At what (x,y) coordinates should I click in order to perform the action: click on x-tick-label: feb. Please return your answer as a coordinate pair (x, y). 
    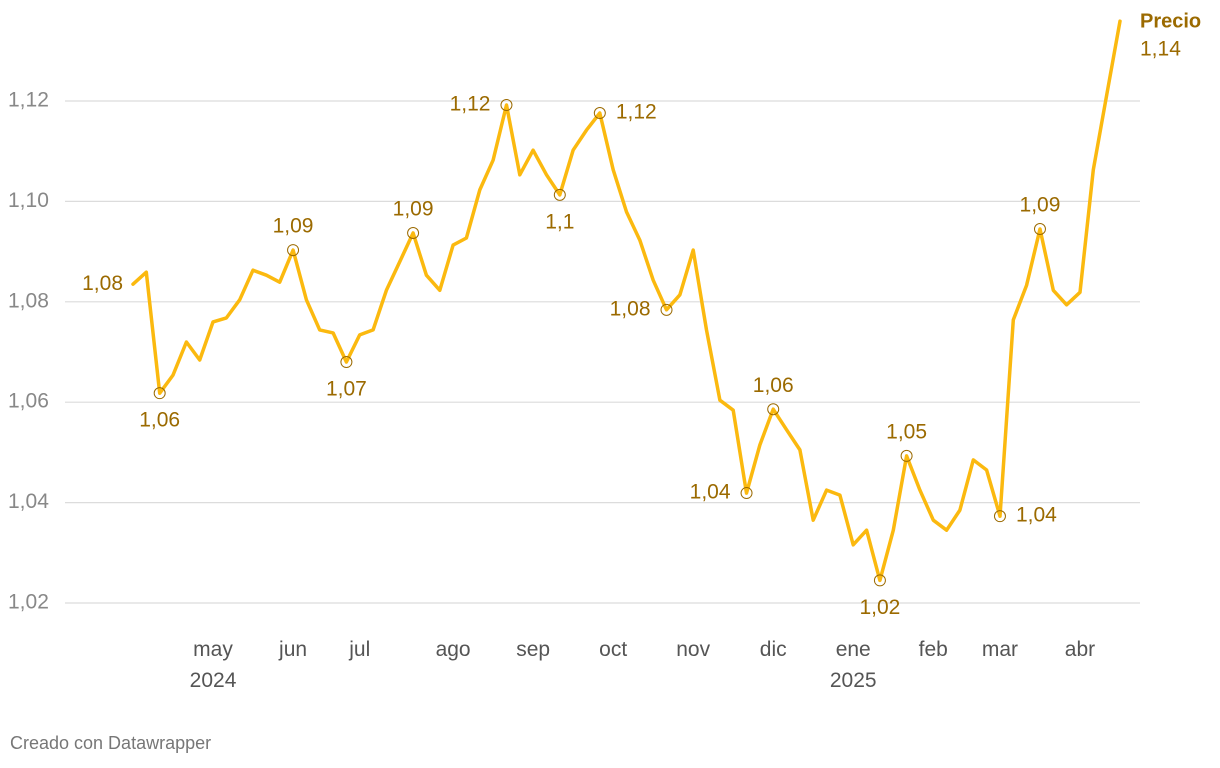
    Looking at the image, I should click on (933, 649).